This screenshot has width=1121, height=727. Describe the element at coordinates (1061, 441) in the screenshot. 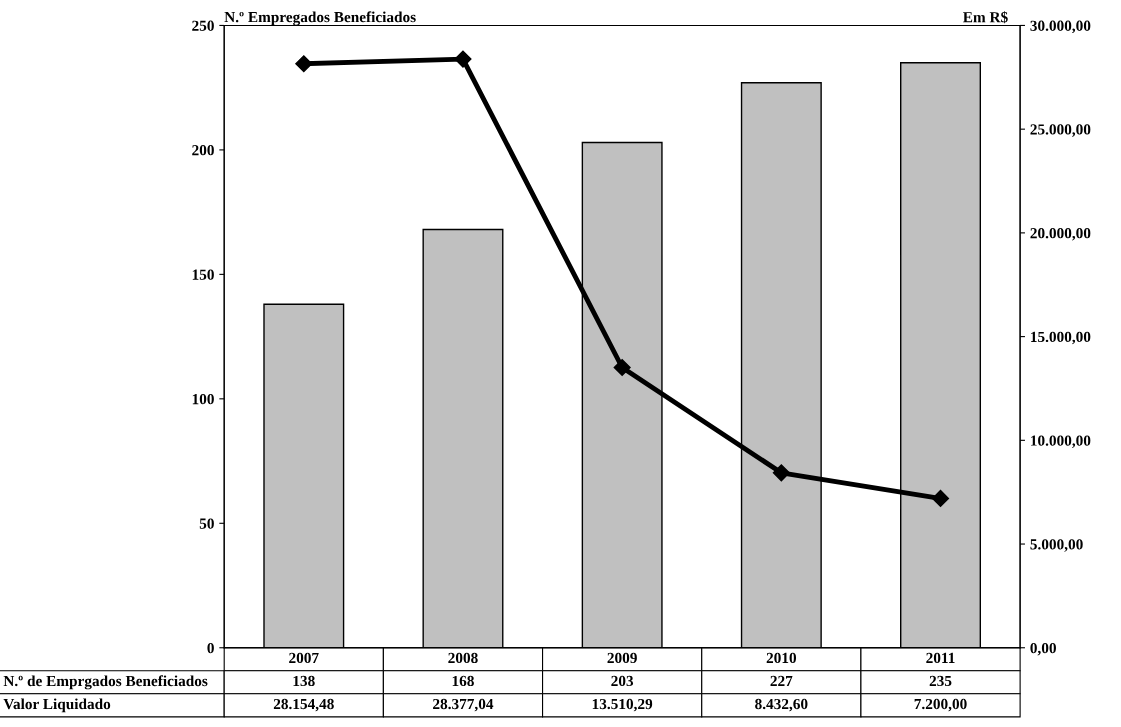

I see `y2-tick-label: 10.000,00` at that location.